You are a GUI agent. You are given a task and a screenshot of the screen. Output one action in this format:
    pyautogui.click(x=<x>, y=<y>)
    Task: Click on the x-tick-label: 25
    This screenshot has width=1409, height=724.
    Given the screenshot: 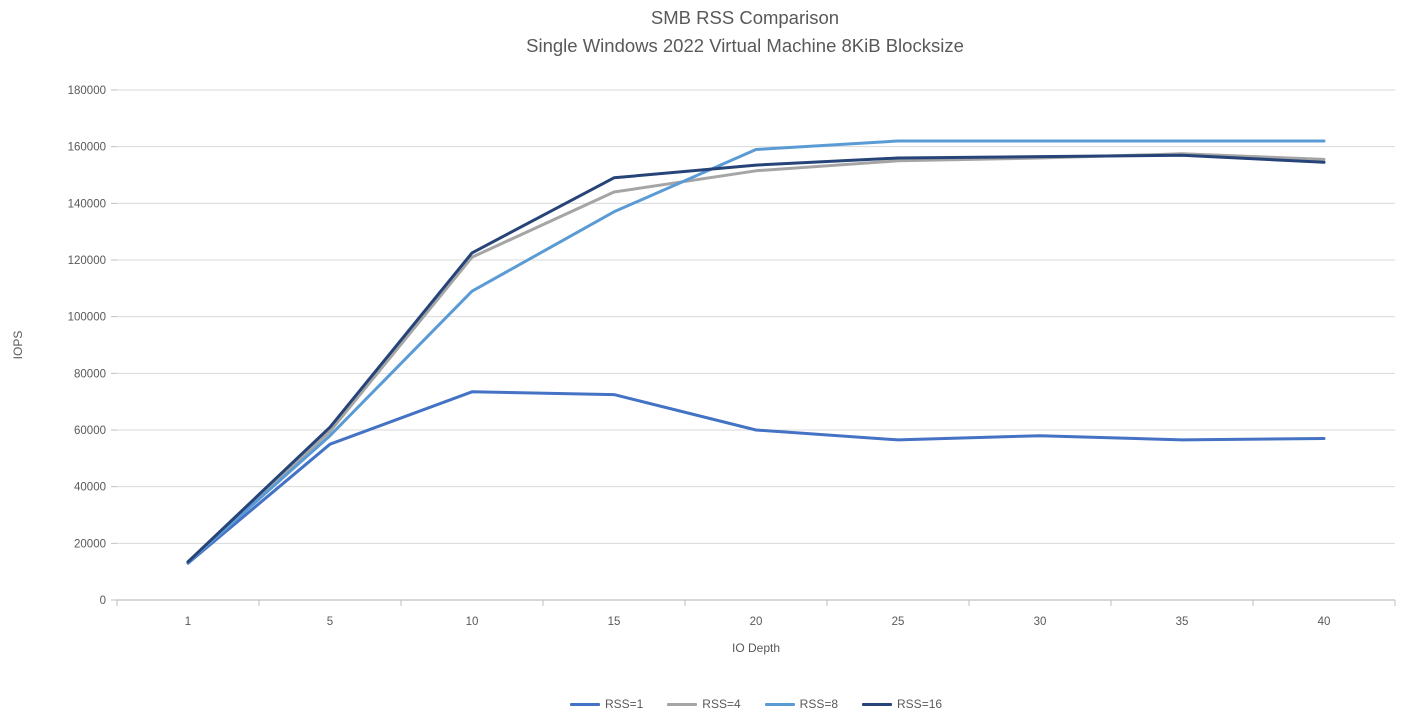 What is the action you would take?
    pyautogui.click(x=898, y=622)
    